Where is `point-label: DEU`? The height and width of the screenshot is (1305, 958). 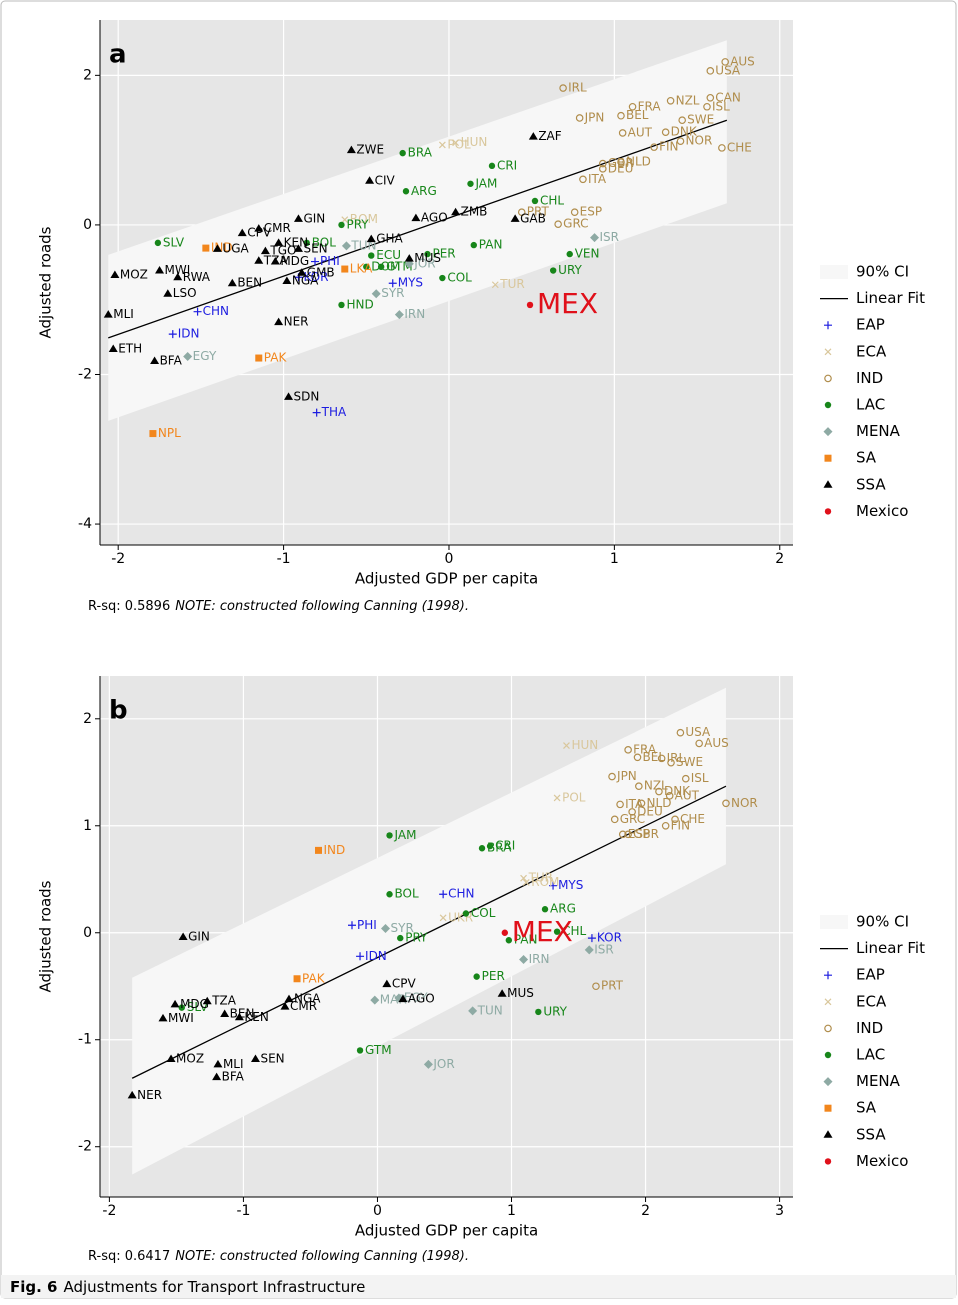
point-label: DEU is located at coordinates (650, 811).